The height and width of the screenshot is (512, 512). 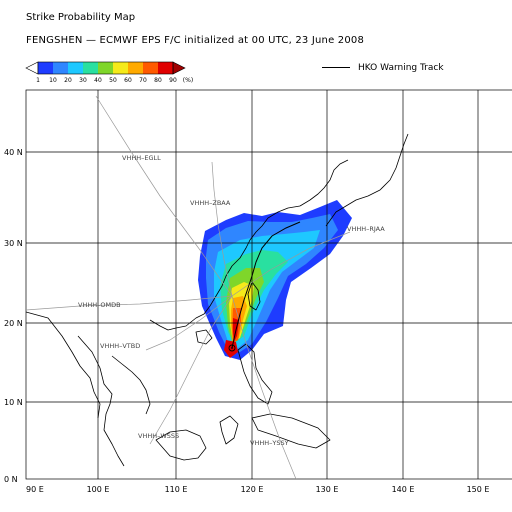 I want to click on hko-warning-track, so click(x=264, y=286).